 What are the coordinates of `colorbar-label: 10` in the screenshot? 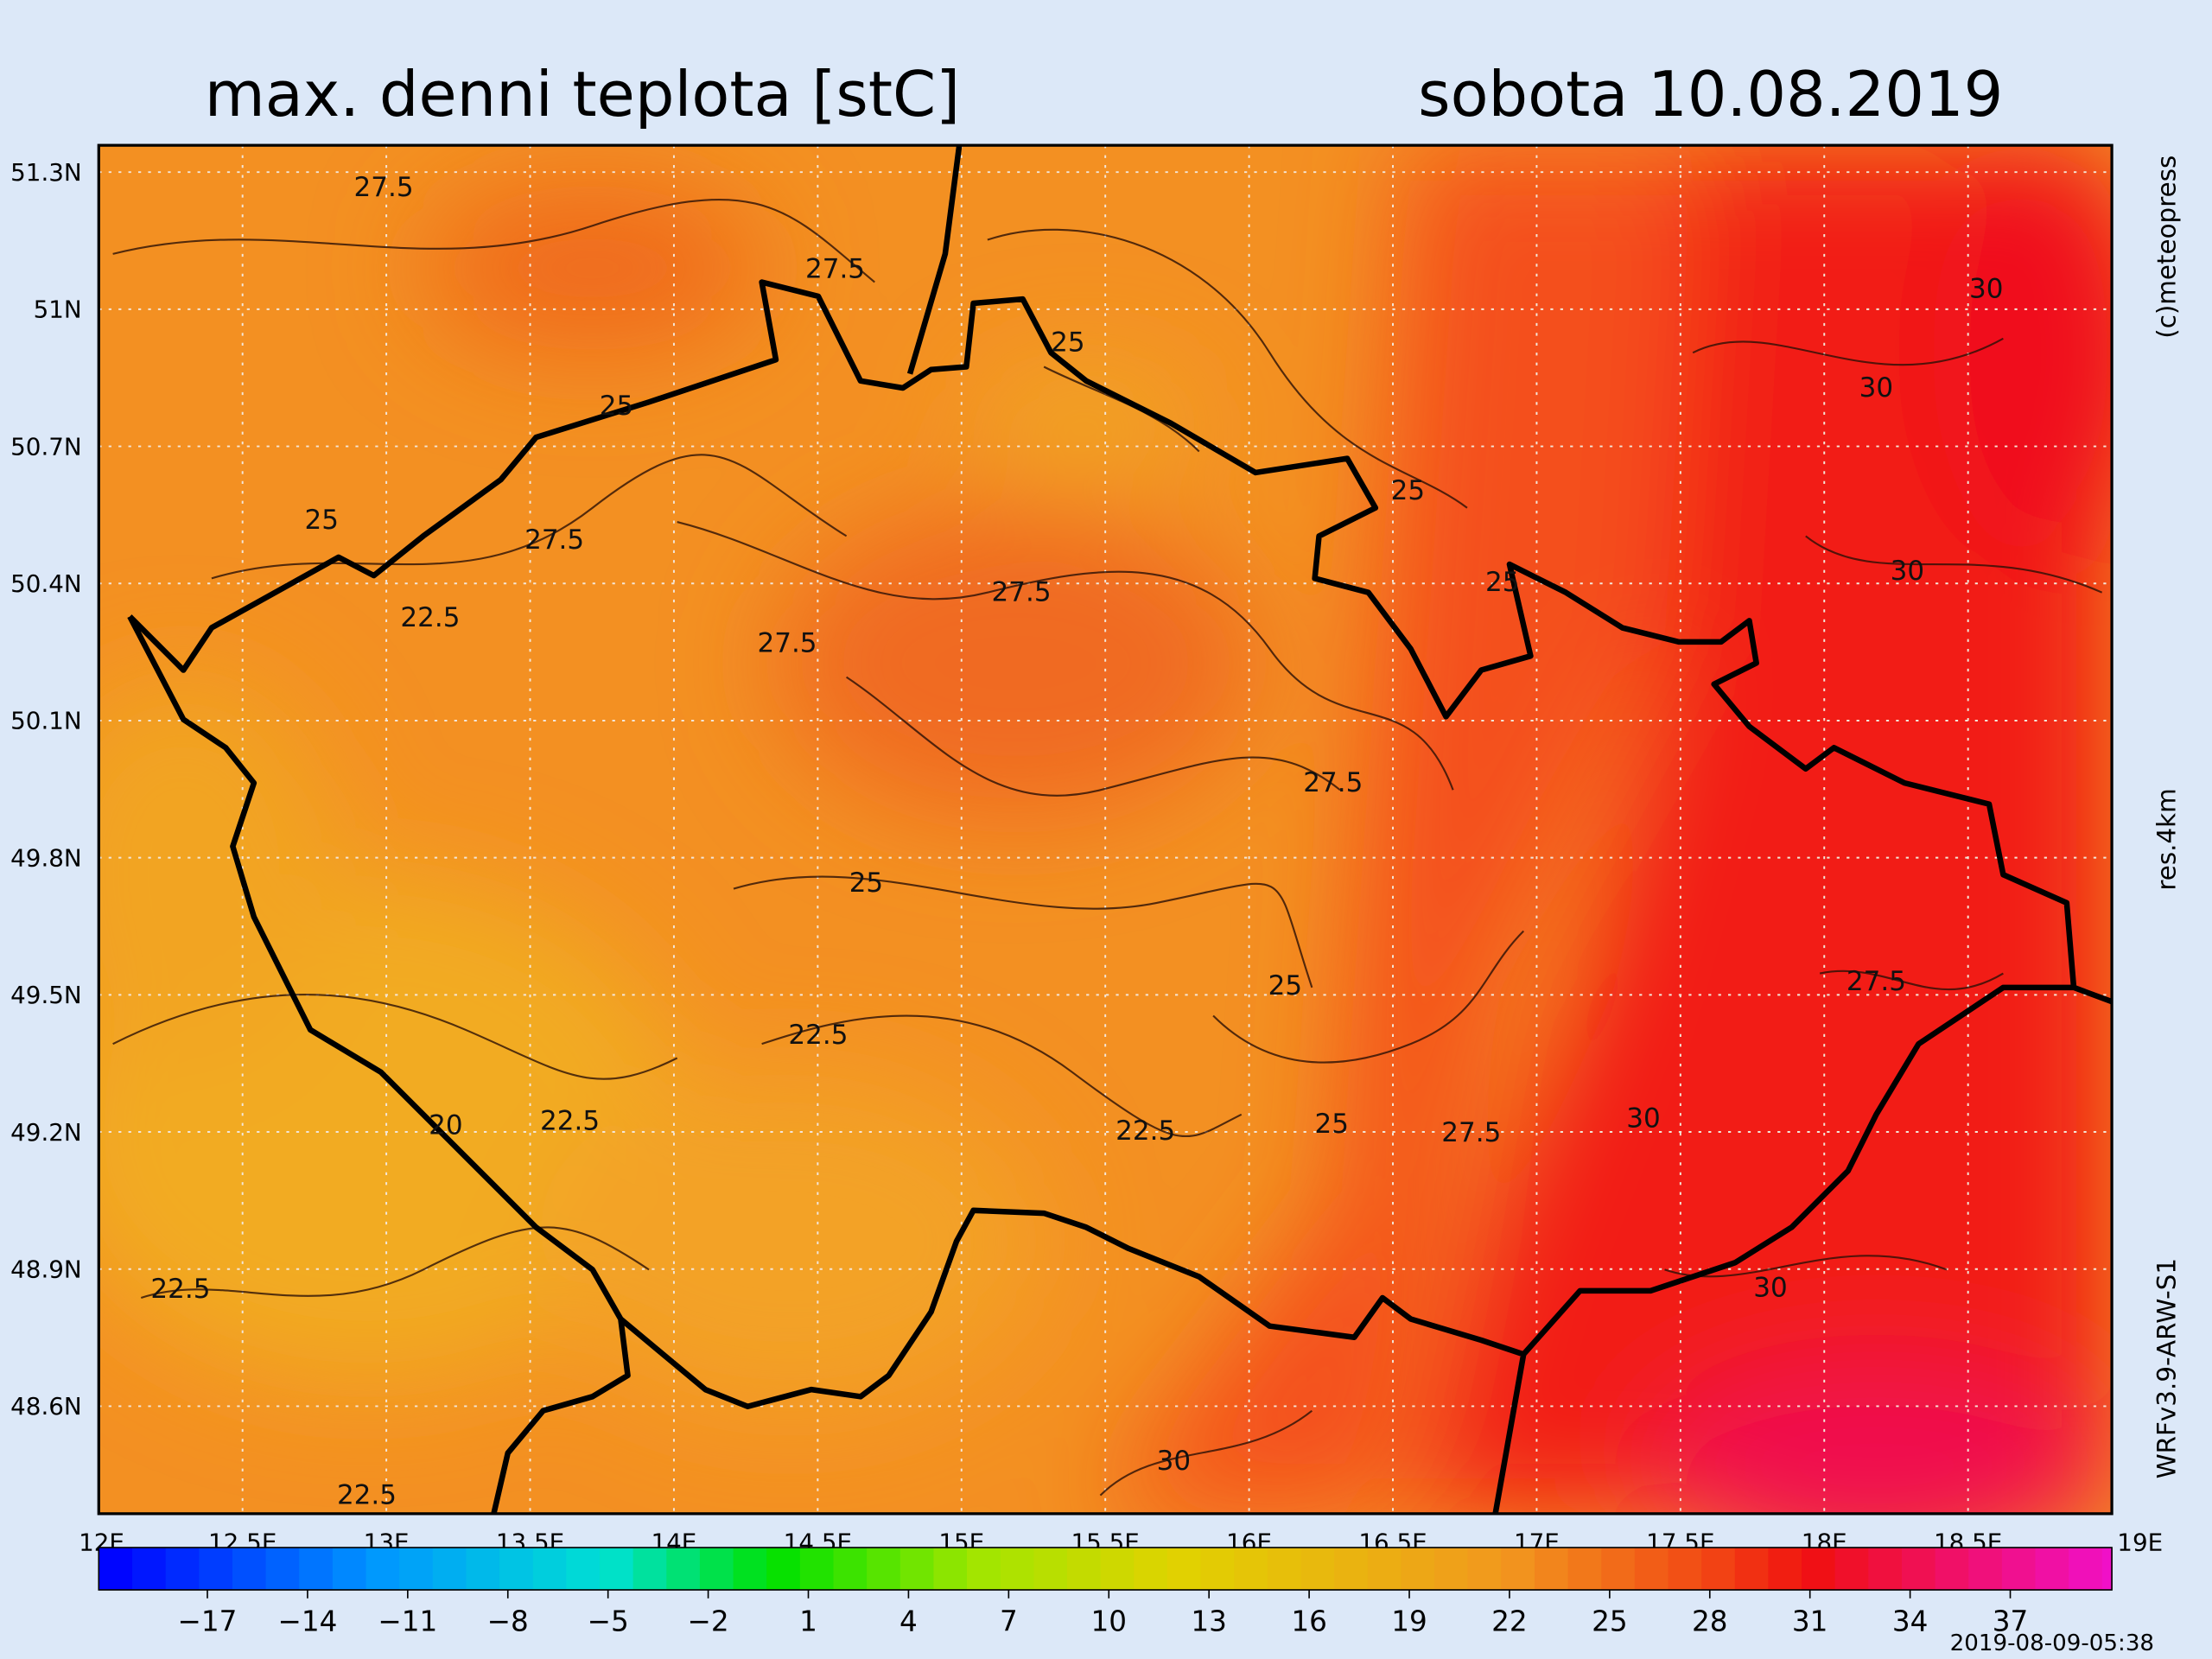 It's located at (1108, 1621).